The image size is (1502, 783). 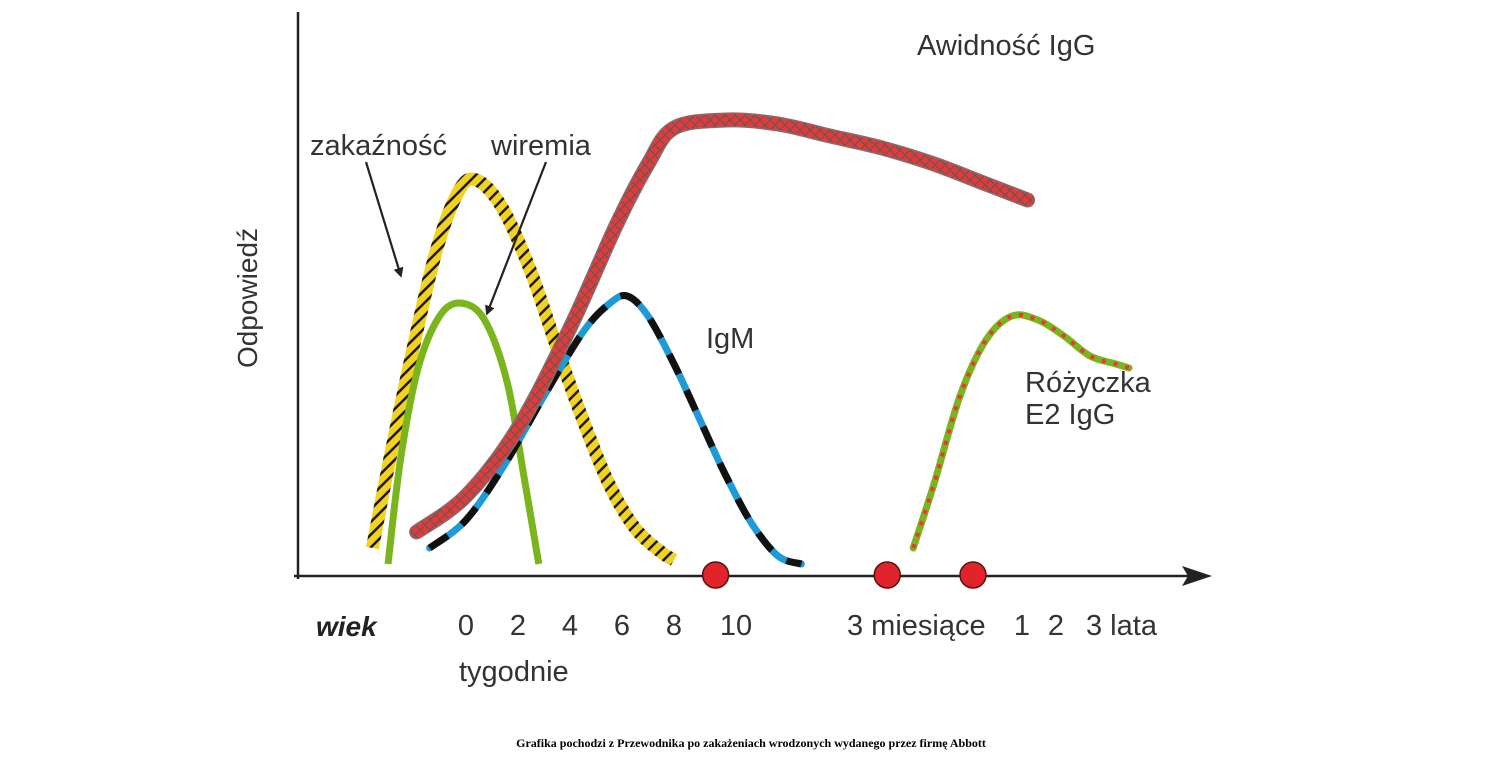 I want to click on series-wiremia, so click(x=463, y=432).